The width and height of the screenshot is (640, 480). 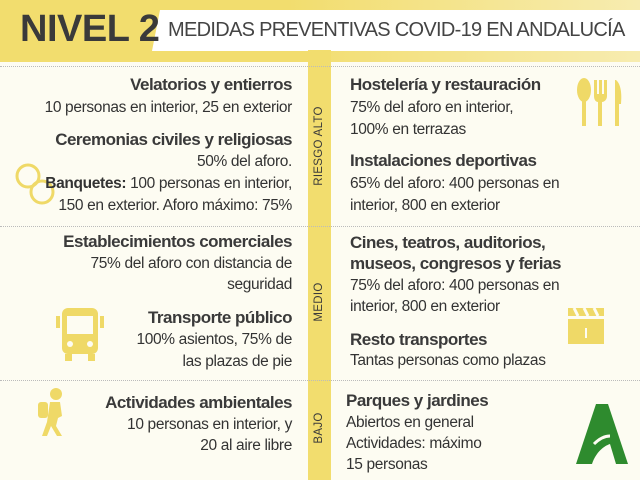 I want to click on clapperboard-icon, so click(x=586, y=325).